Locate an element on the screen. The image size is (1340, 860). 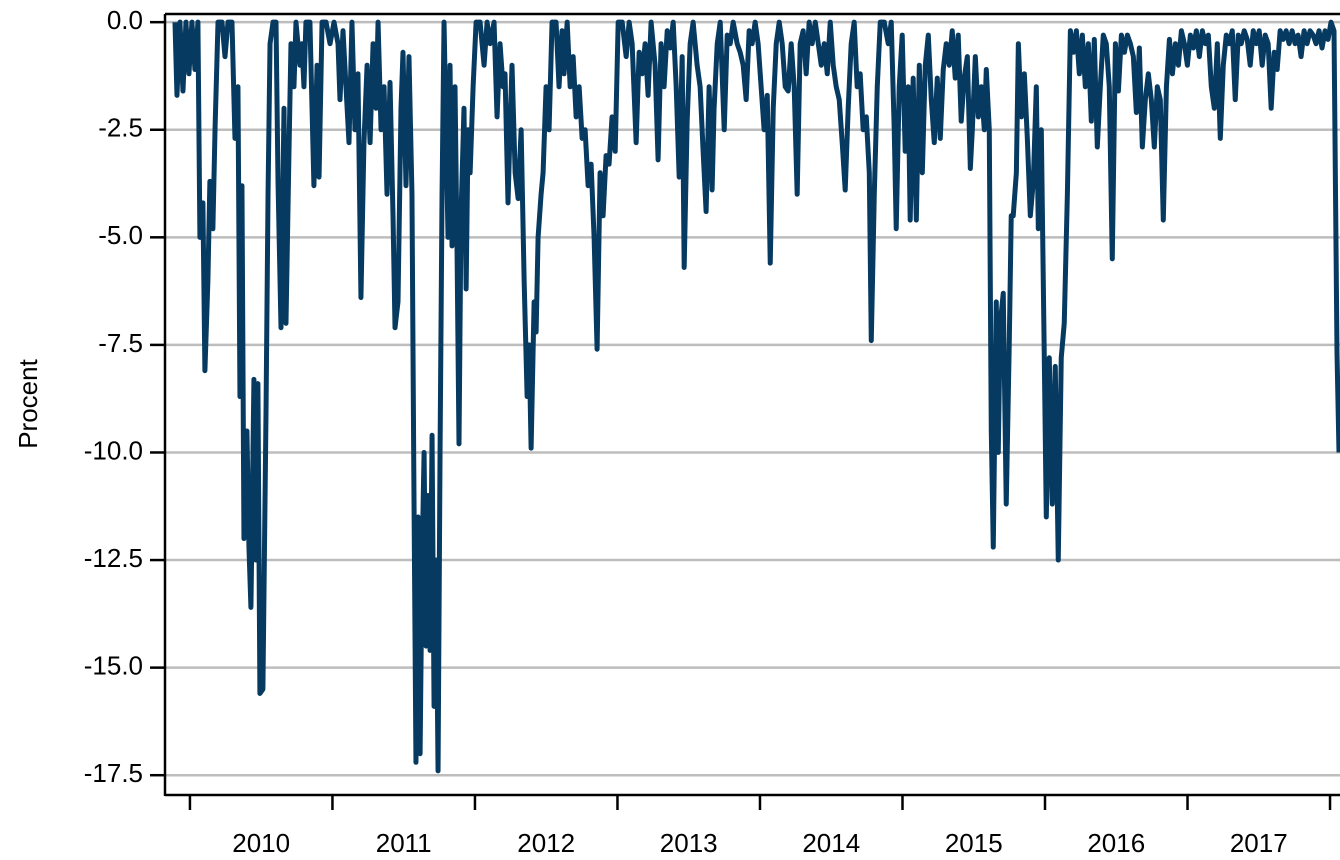
y-tick-label: -12.5 is located at coordinates (113, 558).